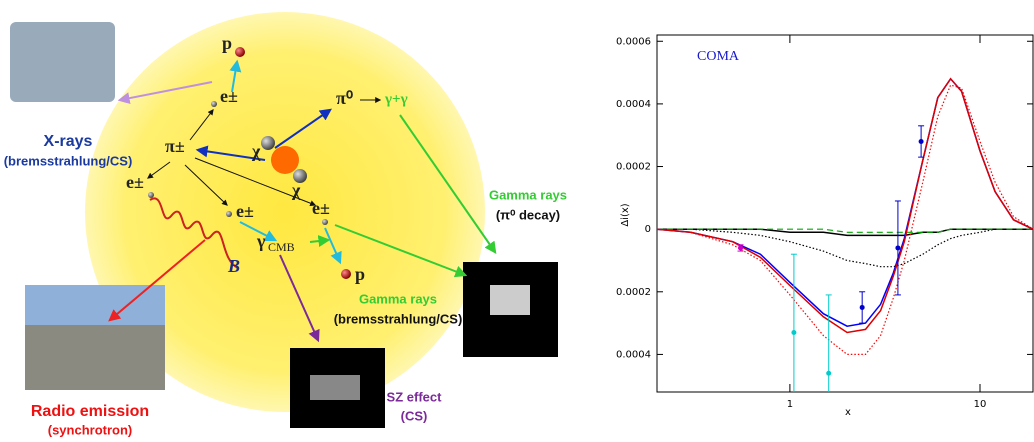 The image size is (1034, 442). Describe the element at coordinates (980, 404) in the screenshot. I see `x-tick-label: 10` at that location.